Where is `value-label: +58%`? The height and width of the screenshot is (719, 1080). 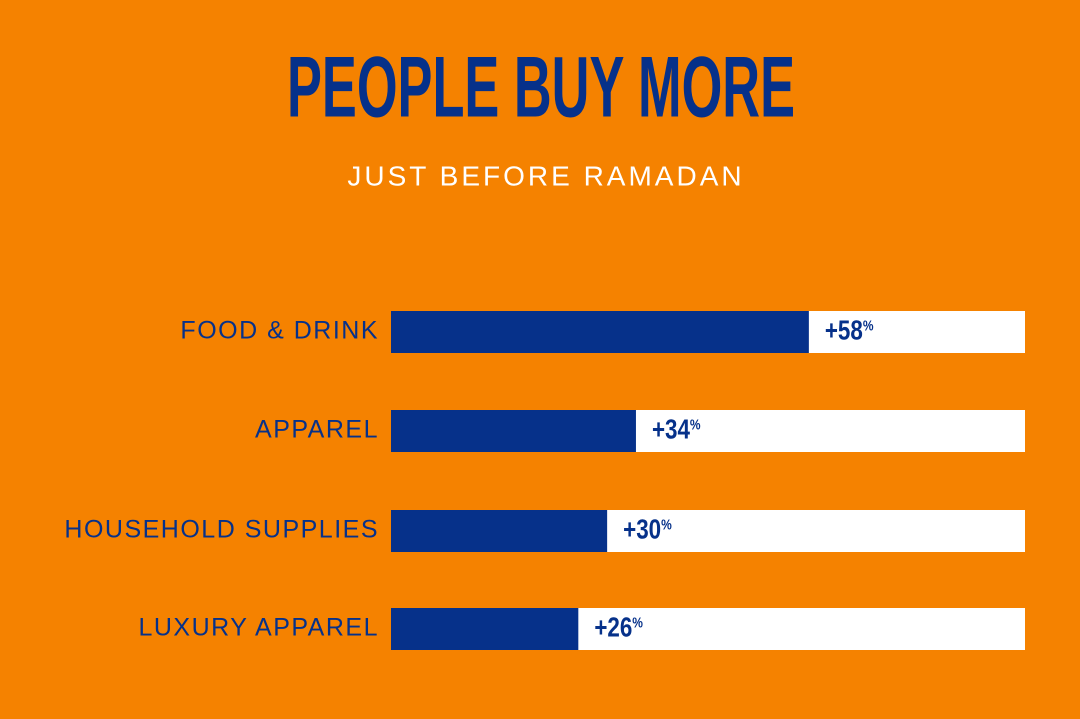
value-label: +58% is located at coordinates (849, 330).